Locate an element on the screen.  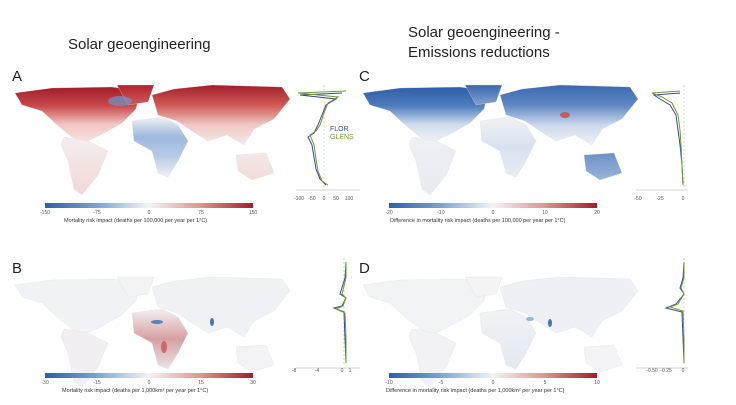
colorbar-c-tick: -10 is located at coordinates (441, 213).